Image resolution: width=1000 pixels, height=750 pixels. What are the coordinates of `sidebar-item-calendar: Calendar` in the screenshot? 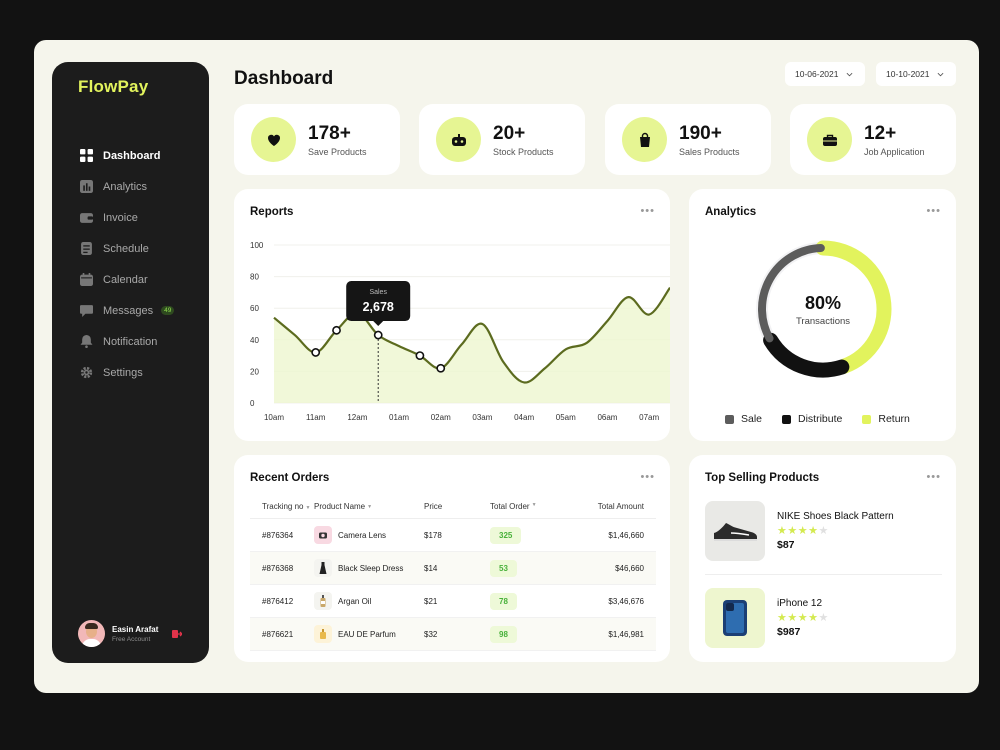 It's located at (140, 279).